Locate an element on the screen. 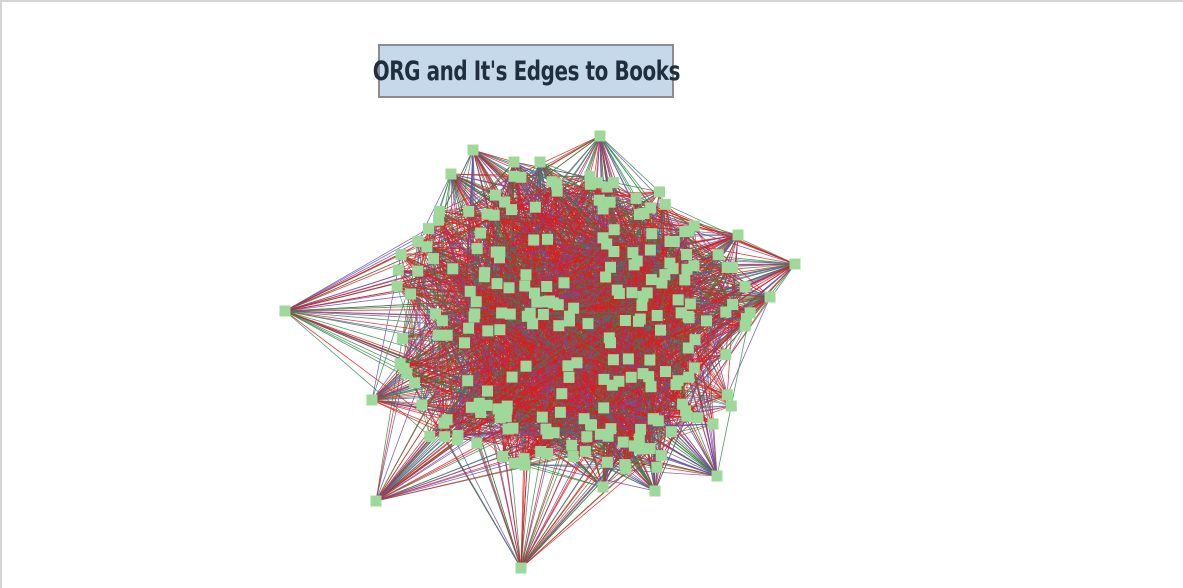  frame-top-border is located at coordinates (591, 1).